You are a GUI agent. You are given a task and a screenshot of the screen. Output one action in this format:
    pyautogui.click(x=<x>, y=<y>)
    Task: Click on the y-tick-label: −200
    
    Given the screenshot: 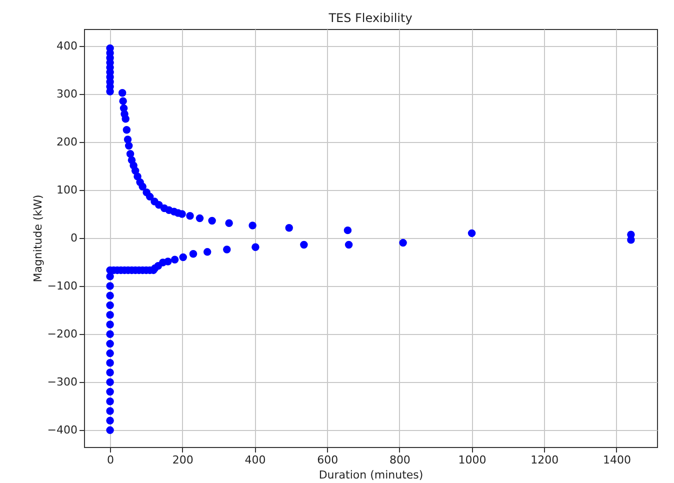 What is the action you would take?
    pyautogui.click(x=62, y=334)
    